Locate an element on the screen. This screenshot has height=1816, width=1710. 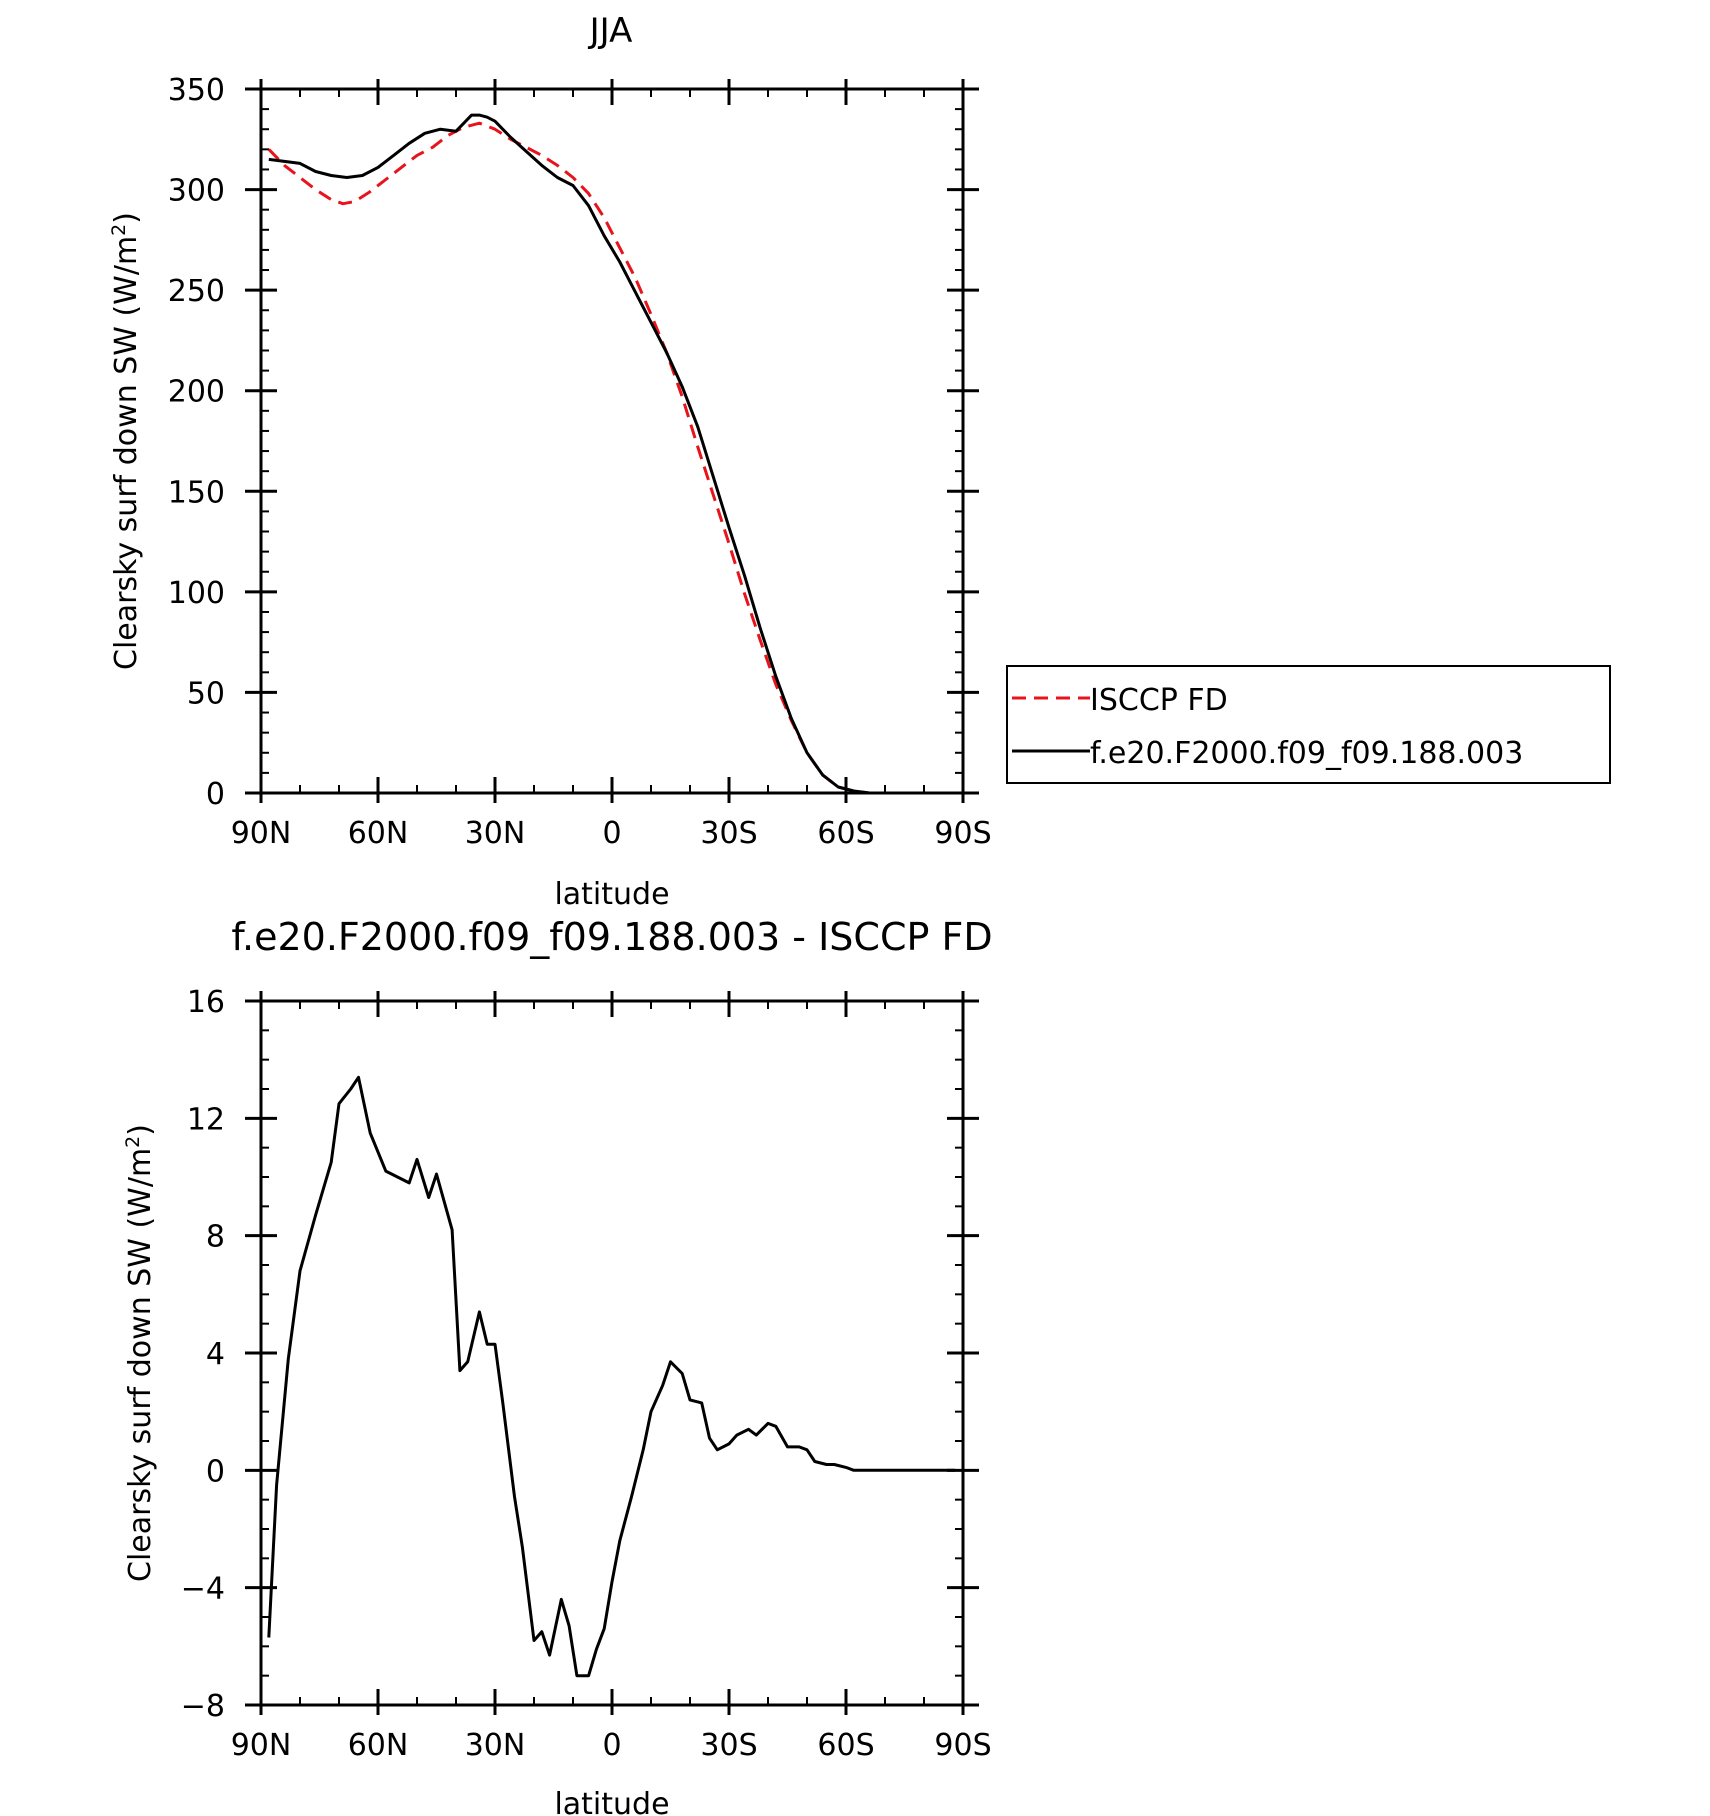
top-series is located at coordinates (607, 454).